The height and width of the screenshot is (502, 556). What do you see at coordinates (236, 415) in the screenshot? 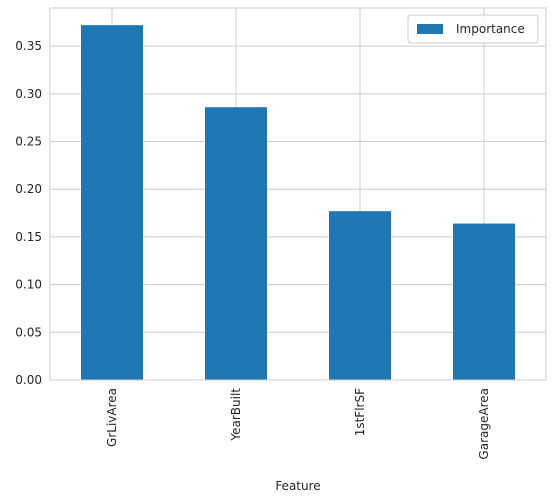
I see `x-tick-label: YearBuilt` at bounding box center [236, 415].